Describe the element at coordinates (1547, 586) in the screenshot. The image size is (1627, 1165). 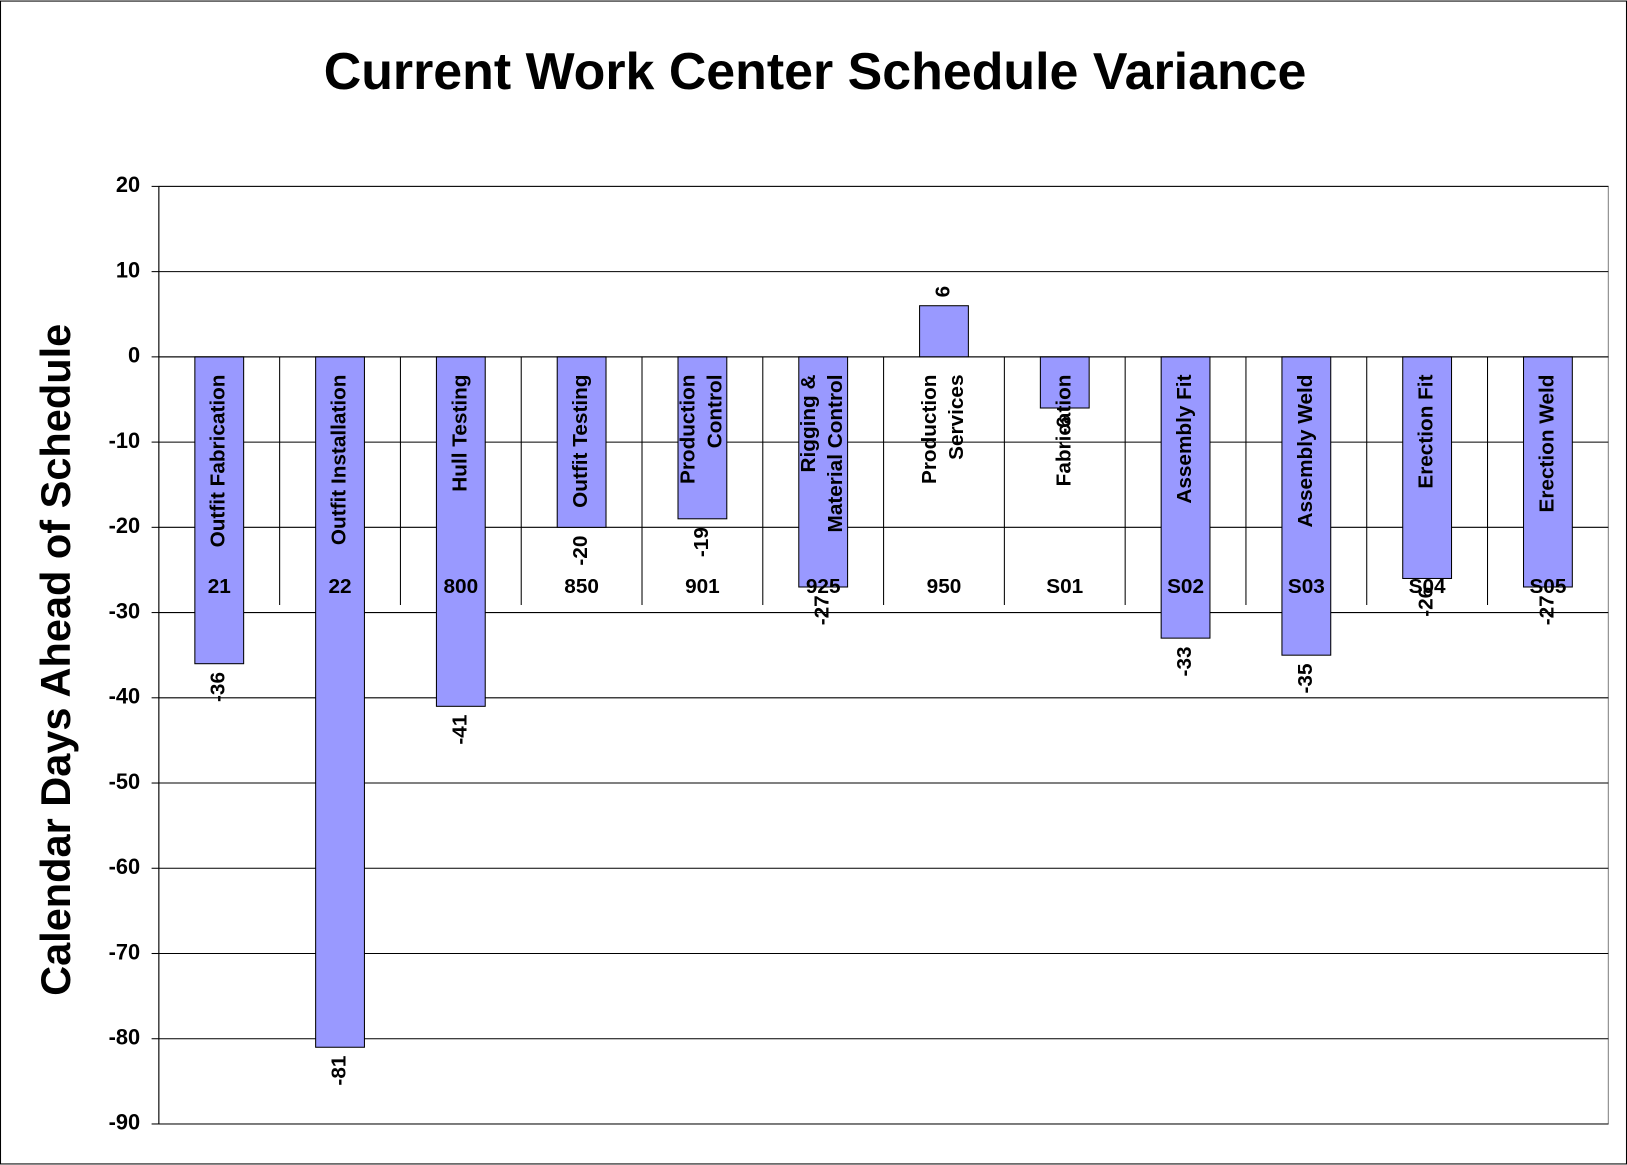
I see `x-tick-label: S05` at that location.